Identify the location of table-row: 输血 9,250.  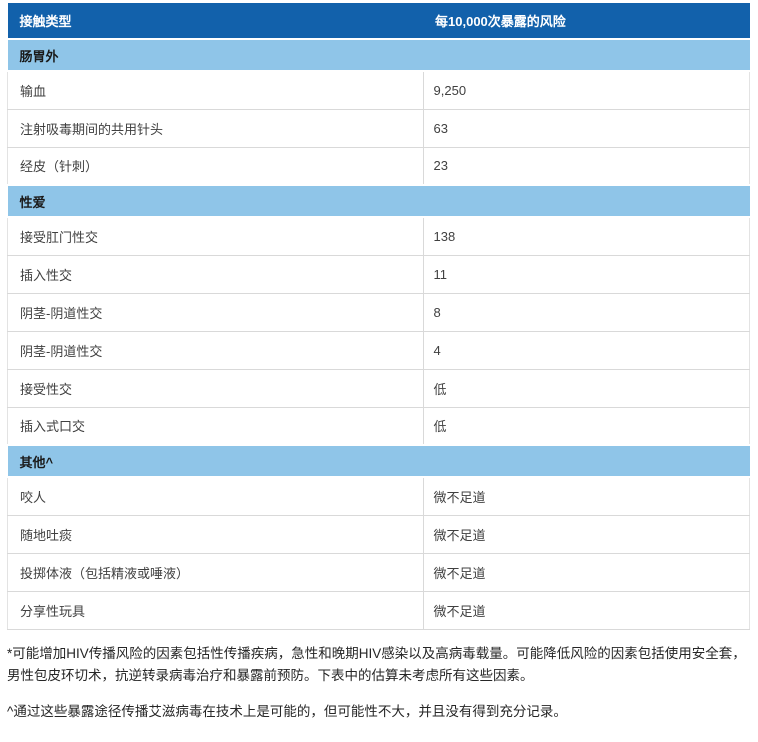
(379, 90).